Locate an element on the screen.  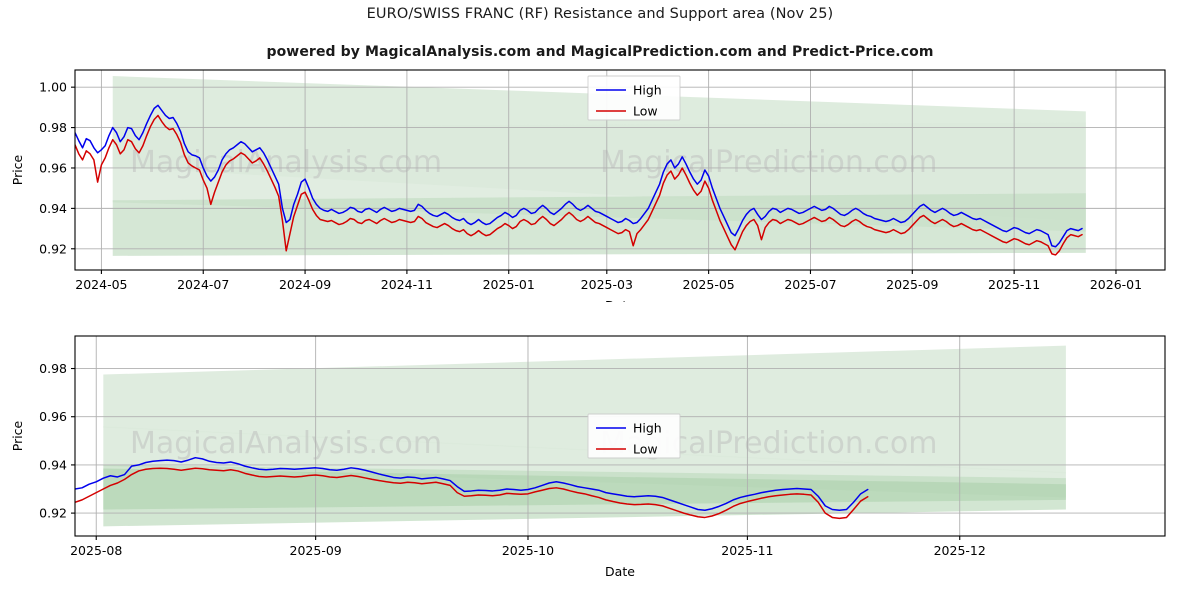
x-tick-label: 2025-08 is located at coordinates (96, 550).